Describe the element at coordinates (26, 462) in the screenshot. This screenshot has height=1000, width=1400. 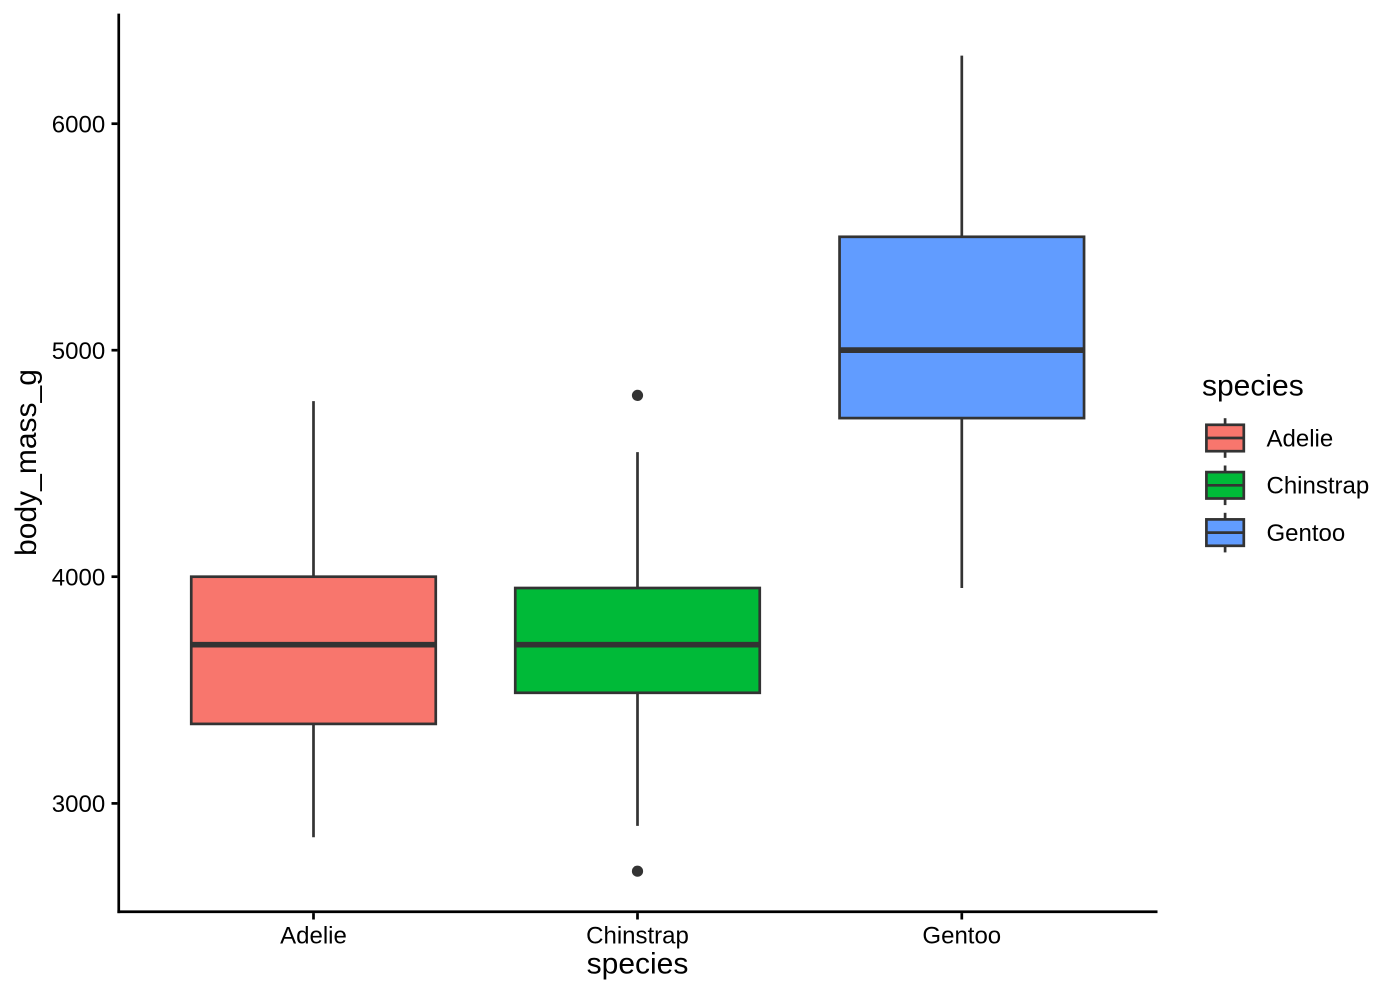
I see `svg-text: body_mass_g` at that location.